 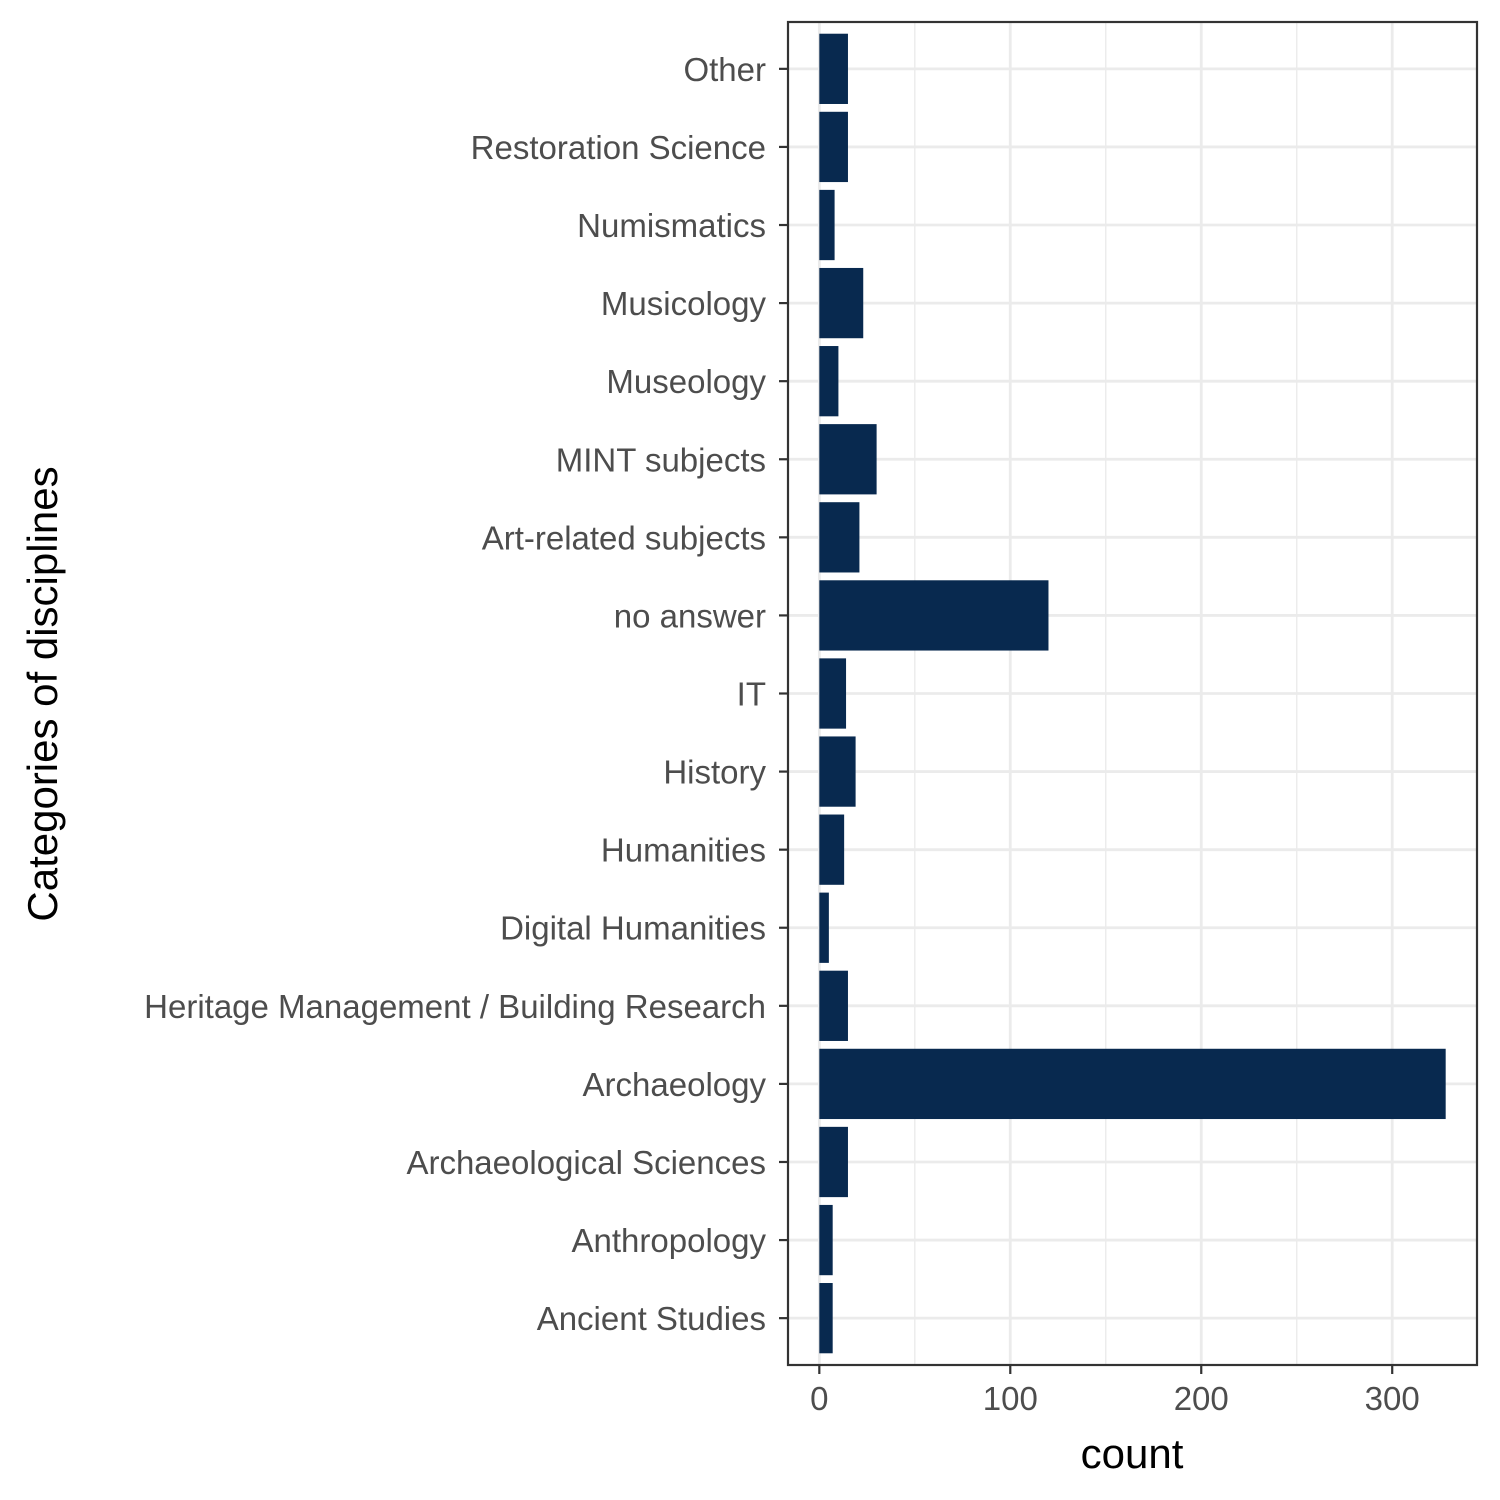 I want to click on x-axis: 0 100 200 300, so click(x=1115, y=1391).